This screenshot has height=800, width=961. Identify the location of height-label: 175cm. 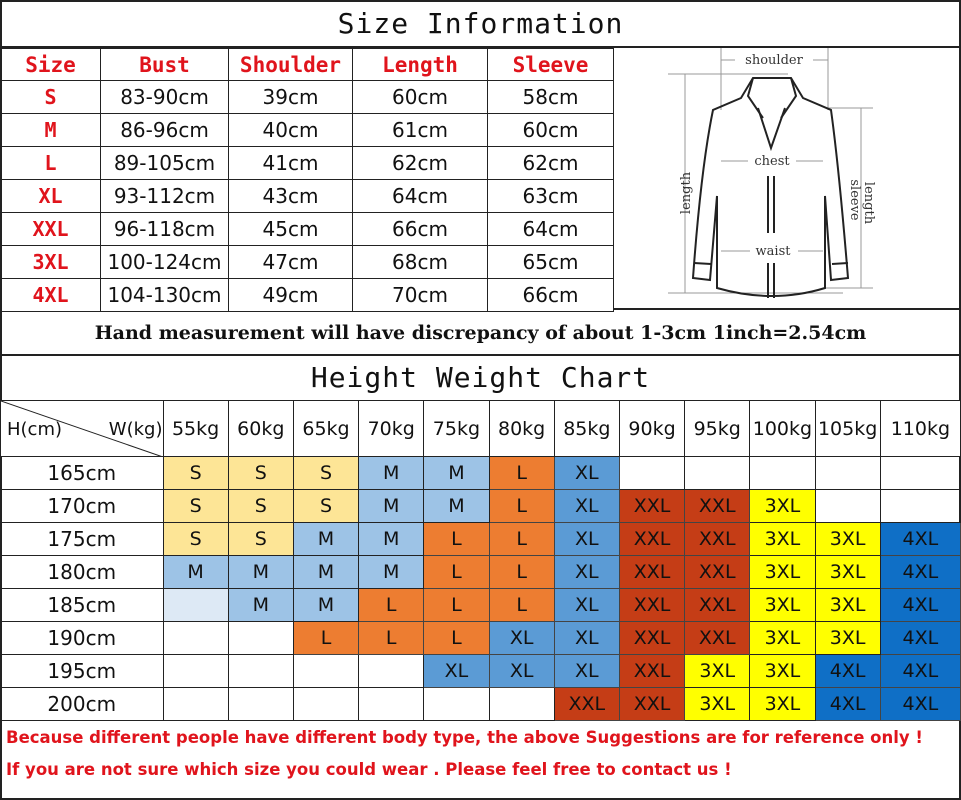
(82, 539).